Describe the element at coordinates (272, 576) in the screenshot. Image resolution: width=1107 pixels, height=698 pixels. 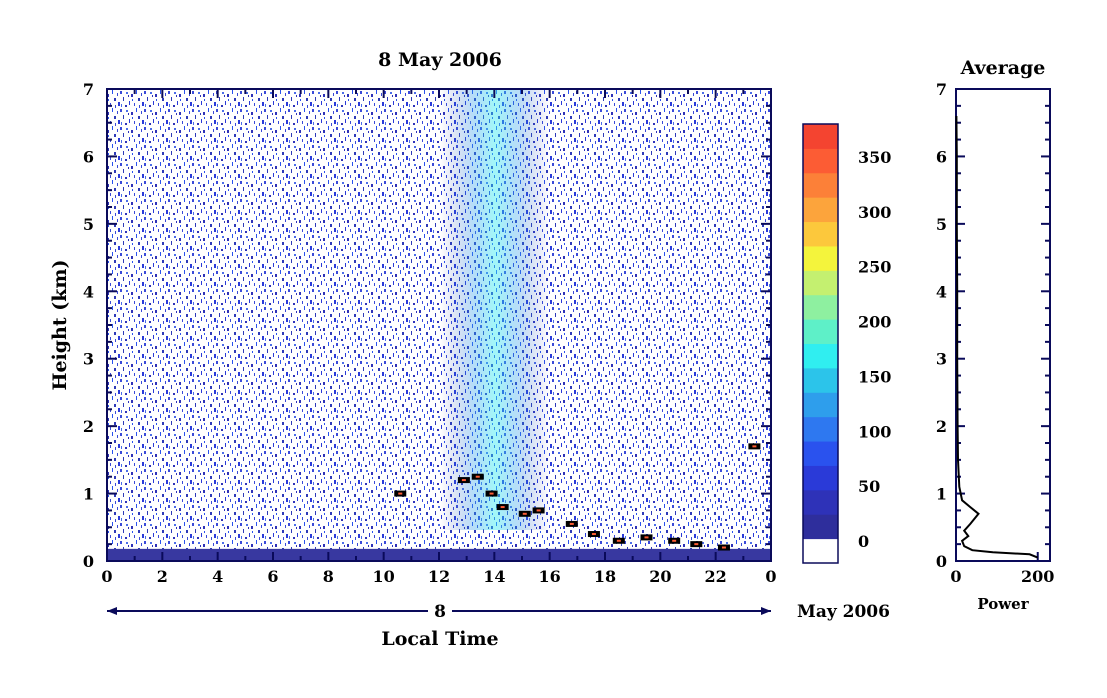
I see `x-tick-label: 6` at that location.